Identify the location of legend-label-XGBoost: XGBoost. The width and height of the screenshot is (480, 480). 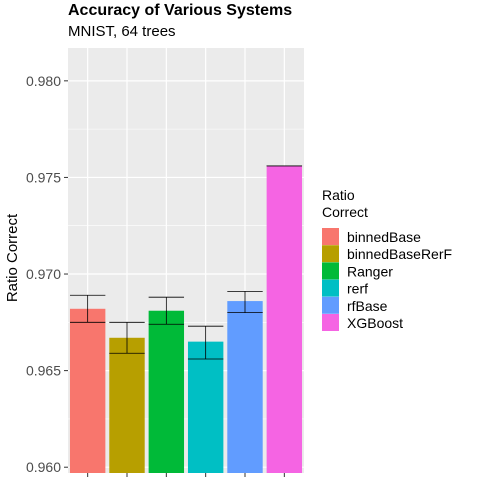
(375, 323).